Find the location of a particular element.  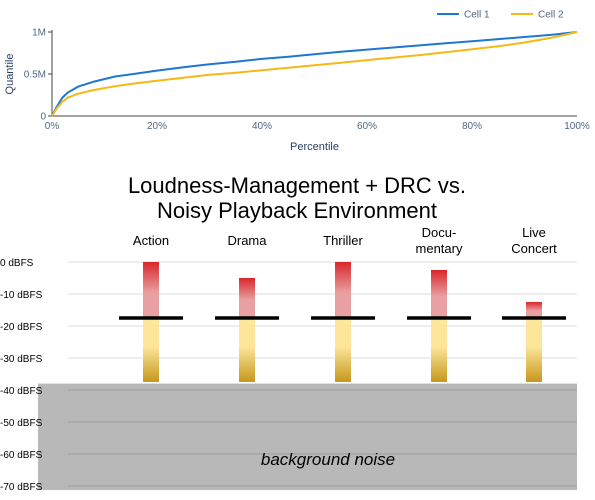

y-tick-label: -50 dBFS is located at coordinates (21, 423).